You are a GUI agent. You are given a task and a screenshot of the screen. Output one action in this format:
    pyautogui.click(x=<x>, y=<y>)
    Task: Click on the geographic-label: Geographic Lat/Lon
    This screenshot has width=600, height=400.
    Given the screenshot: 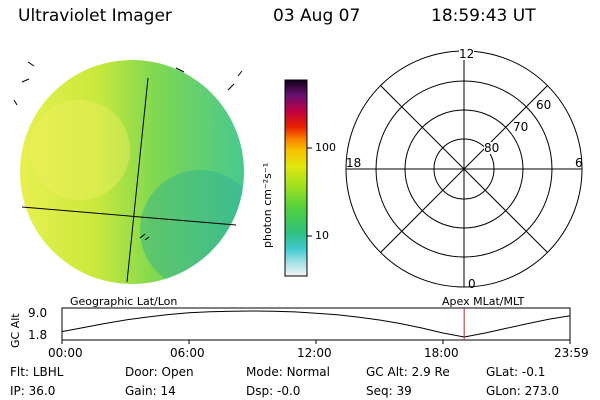 What is the action you would take?
    pyautogui.click(x=124, y=301)
    